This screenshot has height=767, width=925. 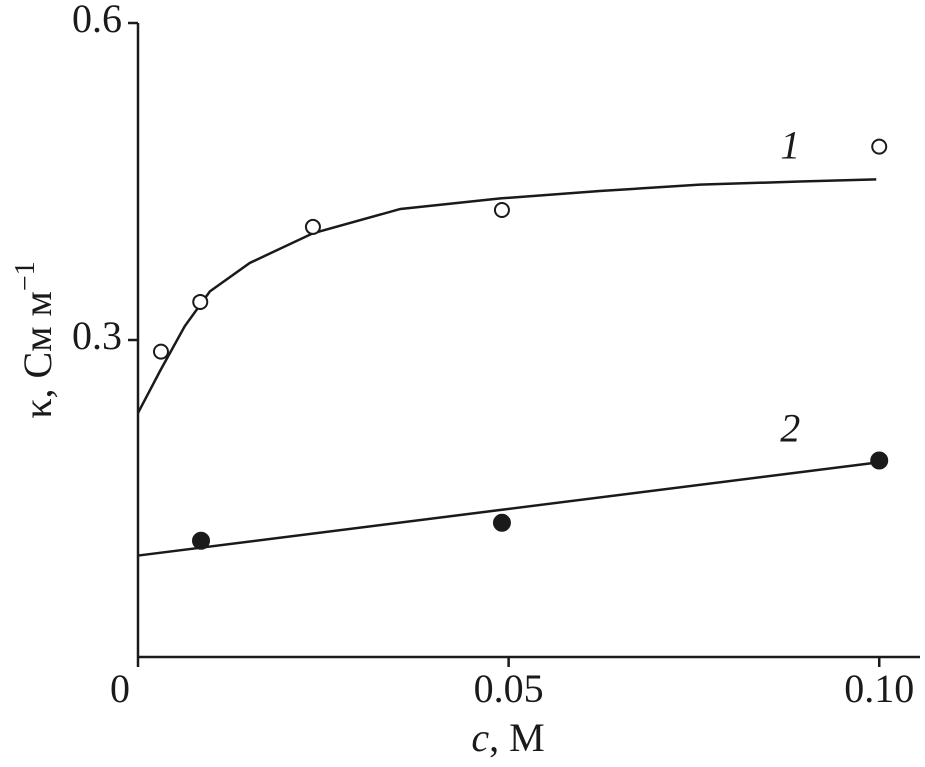 I want to click on y-axis-label: κ, См м−1, so click(x=35, y=339).